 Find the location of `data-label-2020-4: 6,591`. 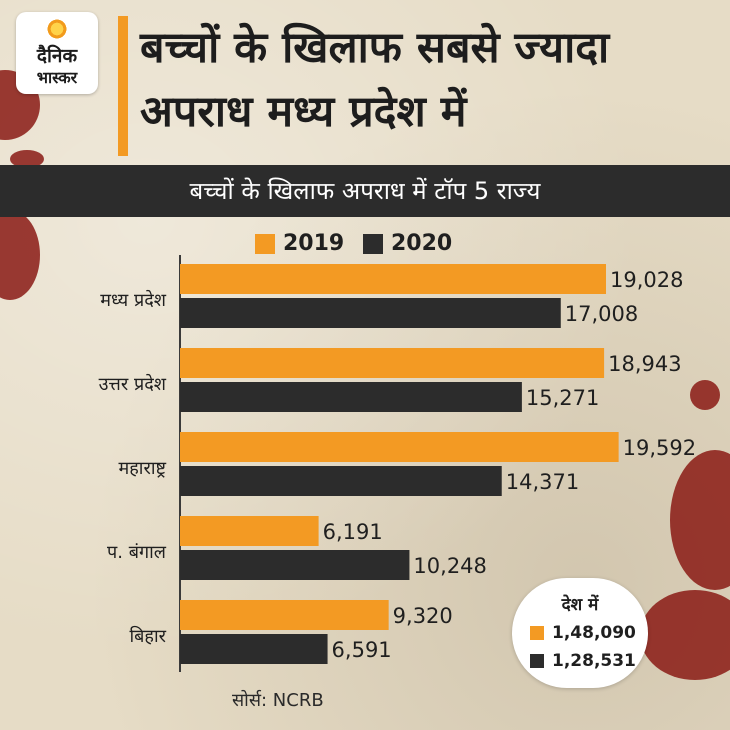

data-label-2020-4: 6,591 is located at coordinates (362, 650).